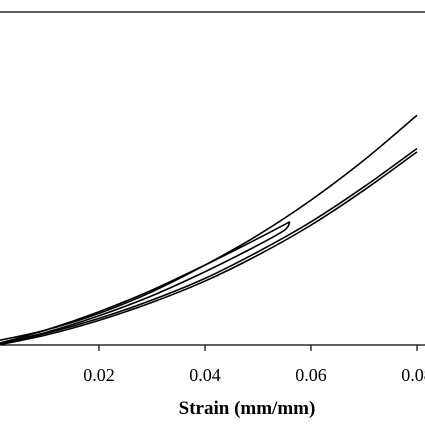  I want to click on x-tick-label: 0.06, so click(311, 375).